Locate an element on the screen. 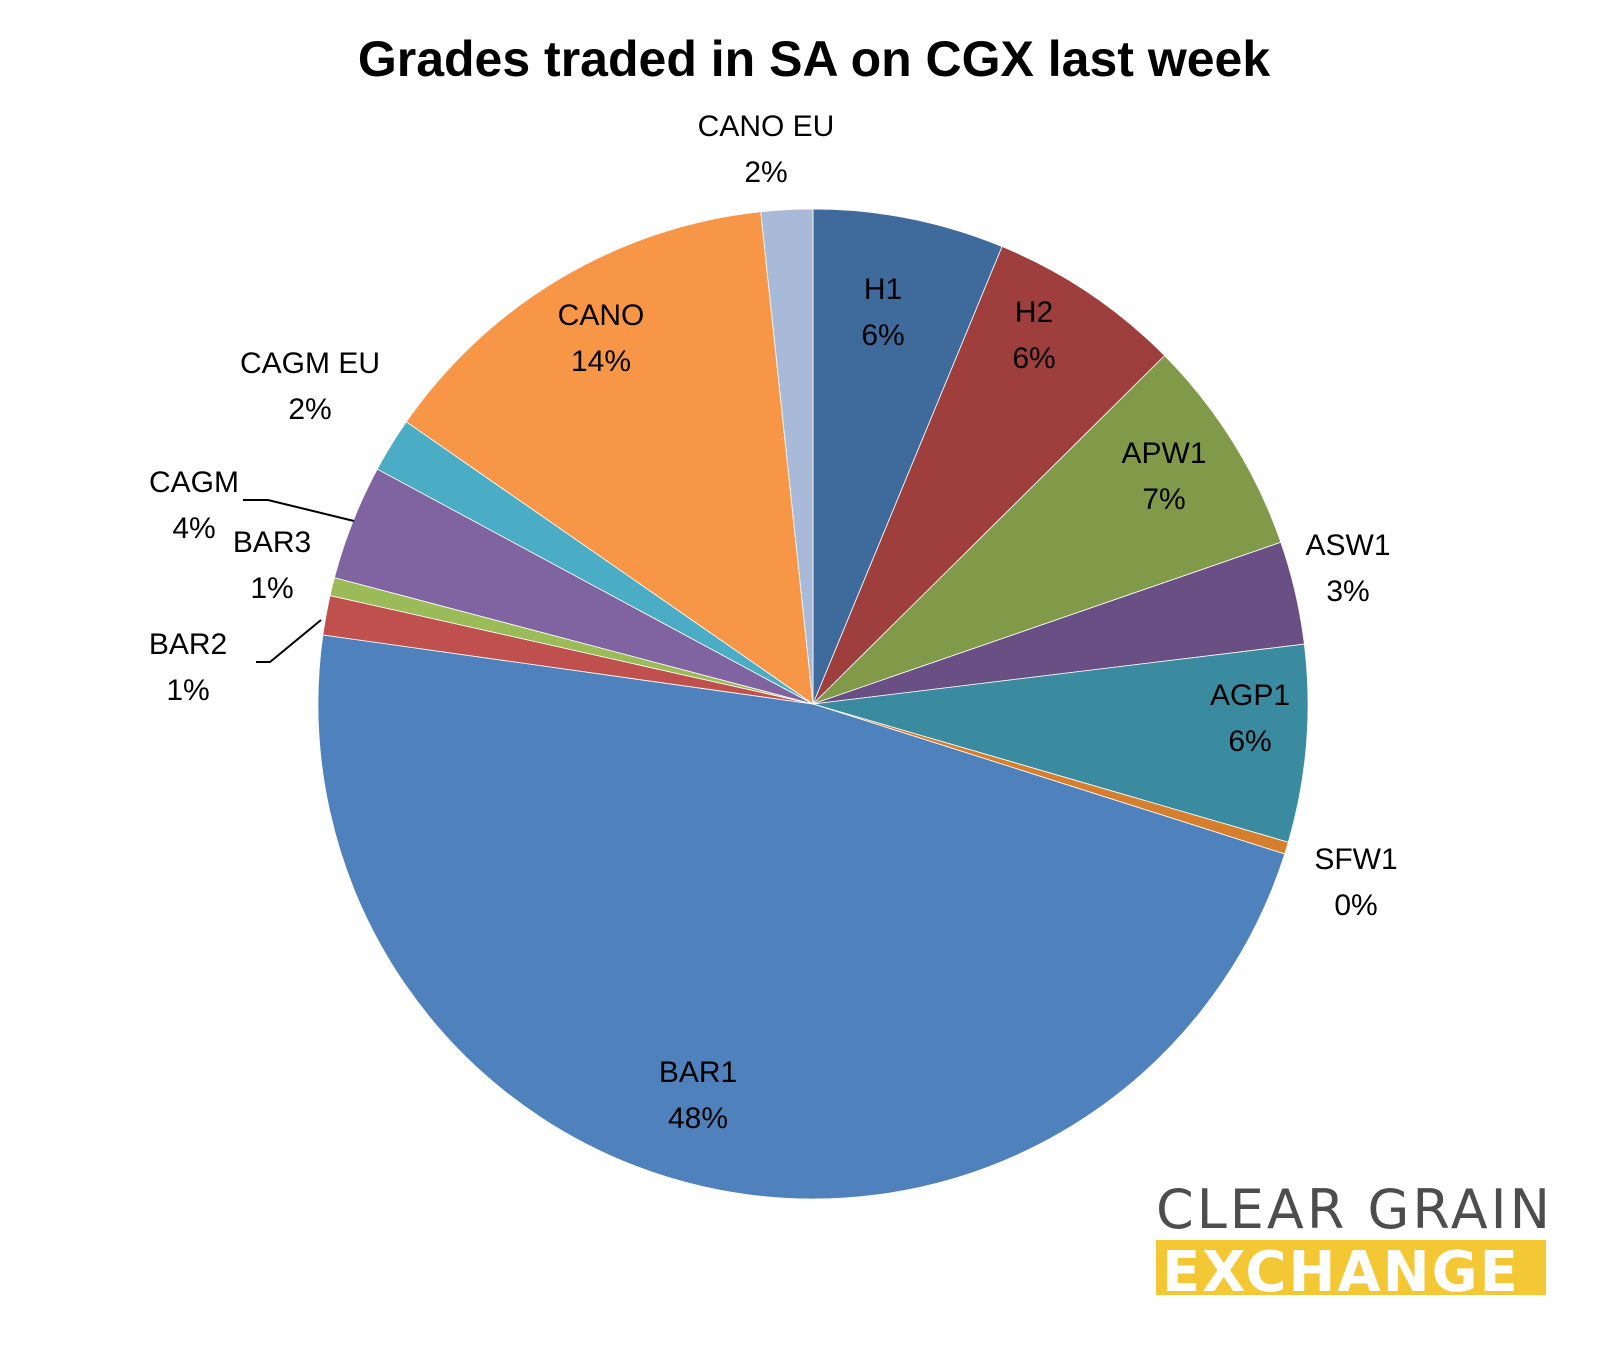  slice-pct-h1: 6% is located at coordinates (882, 335).